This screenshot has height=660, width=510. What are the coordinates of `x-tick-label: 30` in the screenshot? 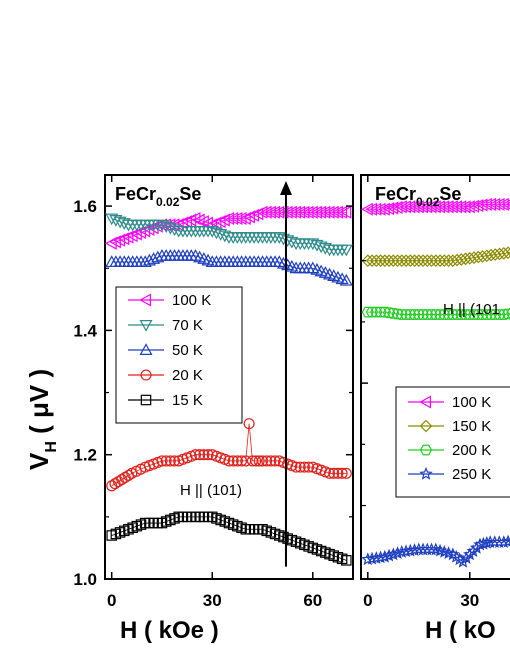 It's located at (212, 600).